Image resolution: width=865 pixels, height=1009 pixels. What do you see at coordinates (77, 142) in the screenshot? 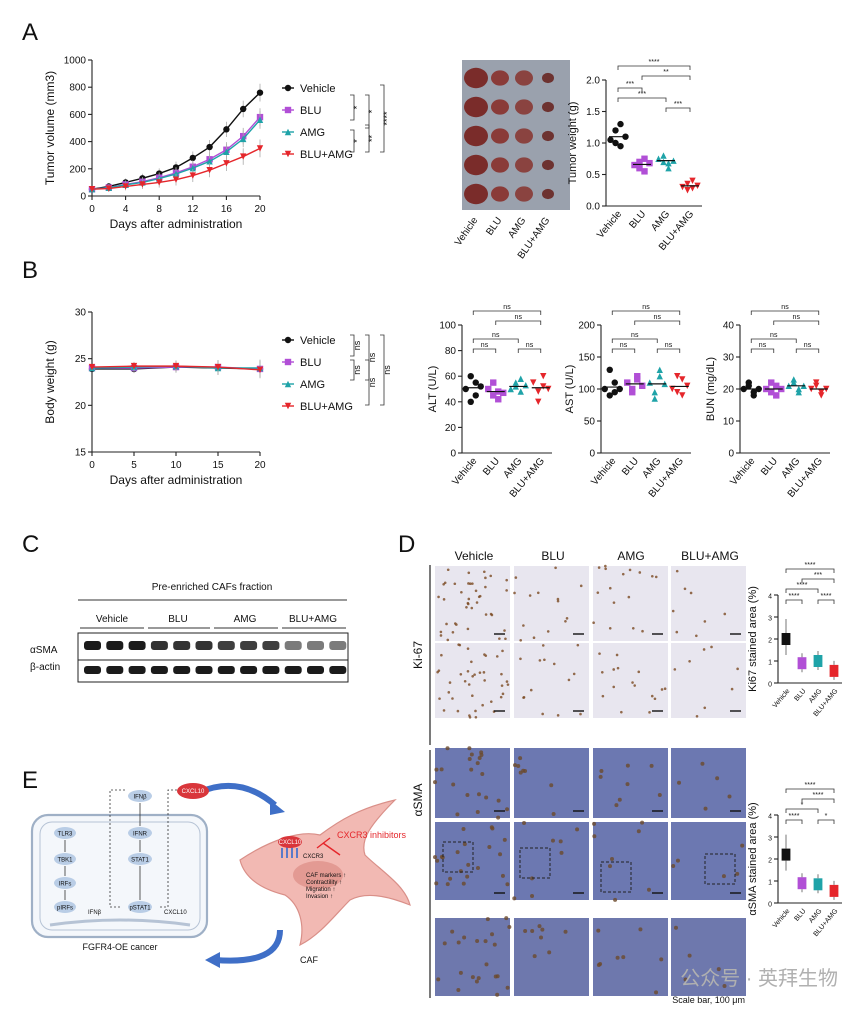
I see `y-tick-label: 400` at bounding box center [77, 142].